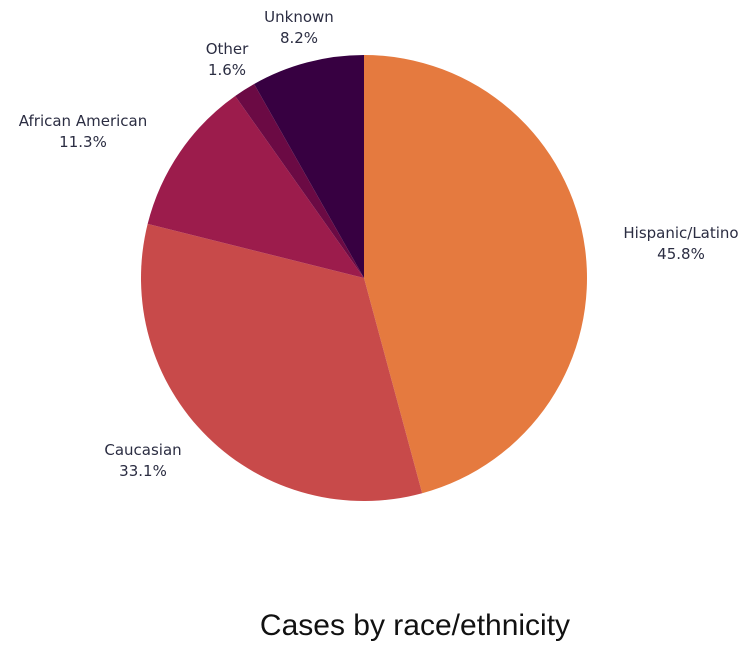  I want to click on slice-label-percent: 11.3%, so click(83, 142).